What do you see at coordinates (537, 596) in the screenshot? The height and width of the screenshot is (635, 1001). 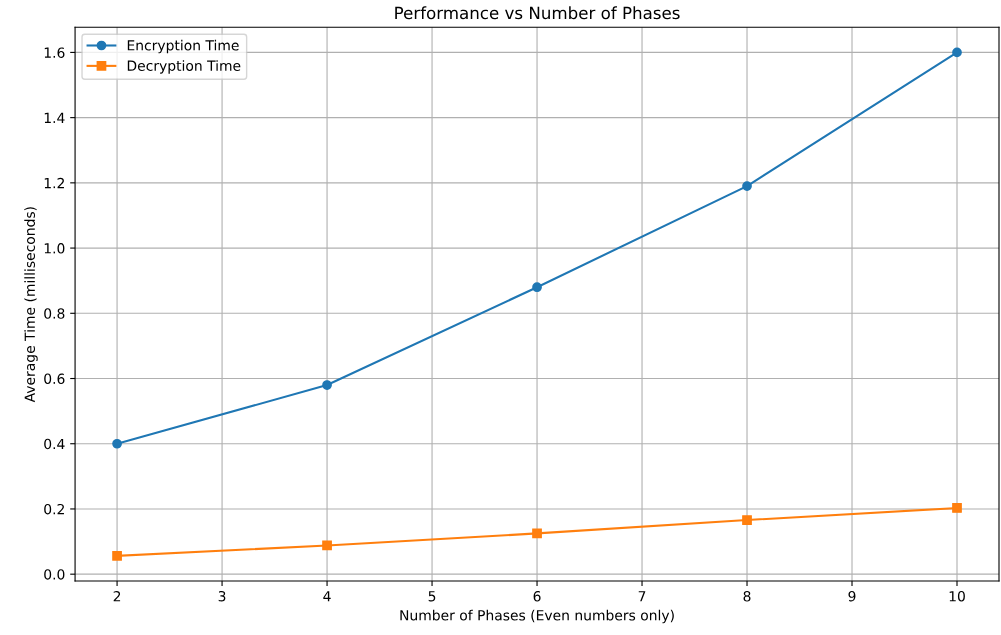 I see `x-tick-label: 6` at bounding box center [537, 596].